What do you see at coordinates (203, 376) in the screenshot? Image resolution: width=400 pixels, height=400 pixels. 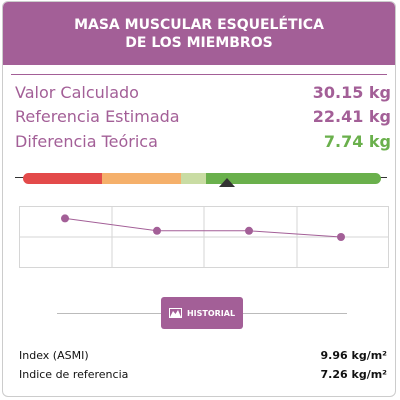 I see `info-reference-index: Indice de referencia 7.26 kg/m²` at bounding box center [203, 376].